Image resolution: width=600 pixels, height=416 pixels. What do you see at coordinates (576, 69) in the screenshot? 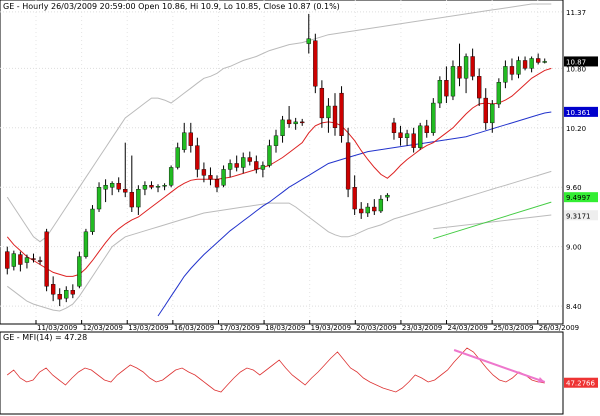
I see `y-tick-label: 10.80` at bounding box center [576, 69].